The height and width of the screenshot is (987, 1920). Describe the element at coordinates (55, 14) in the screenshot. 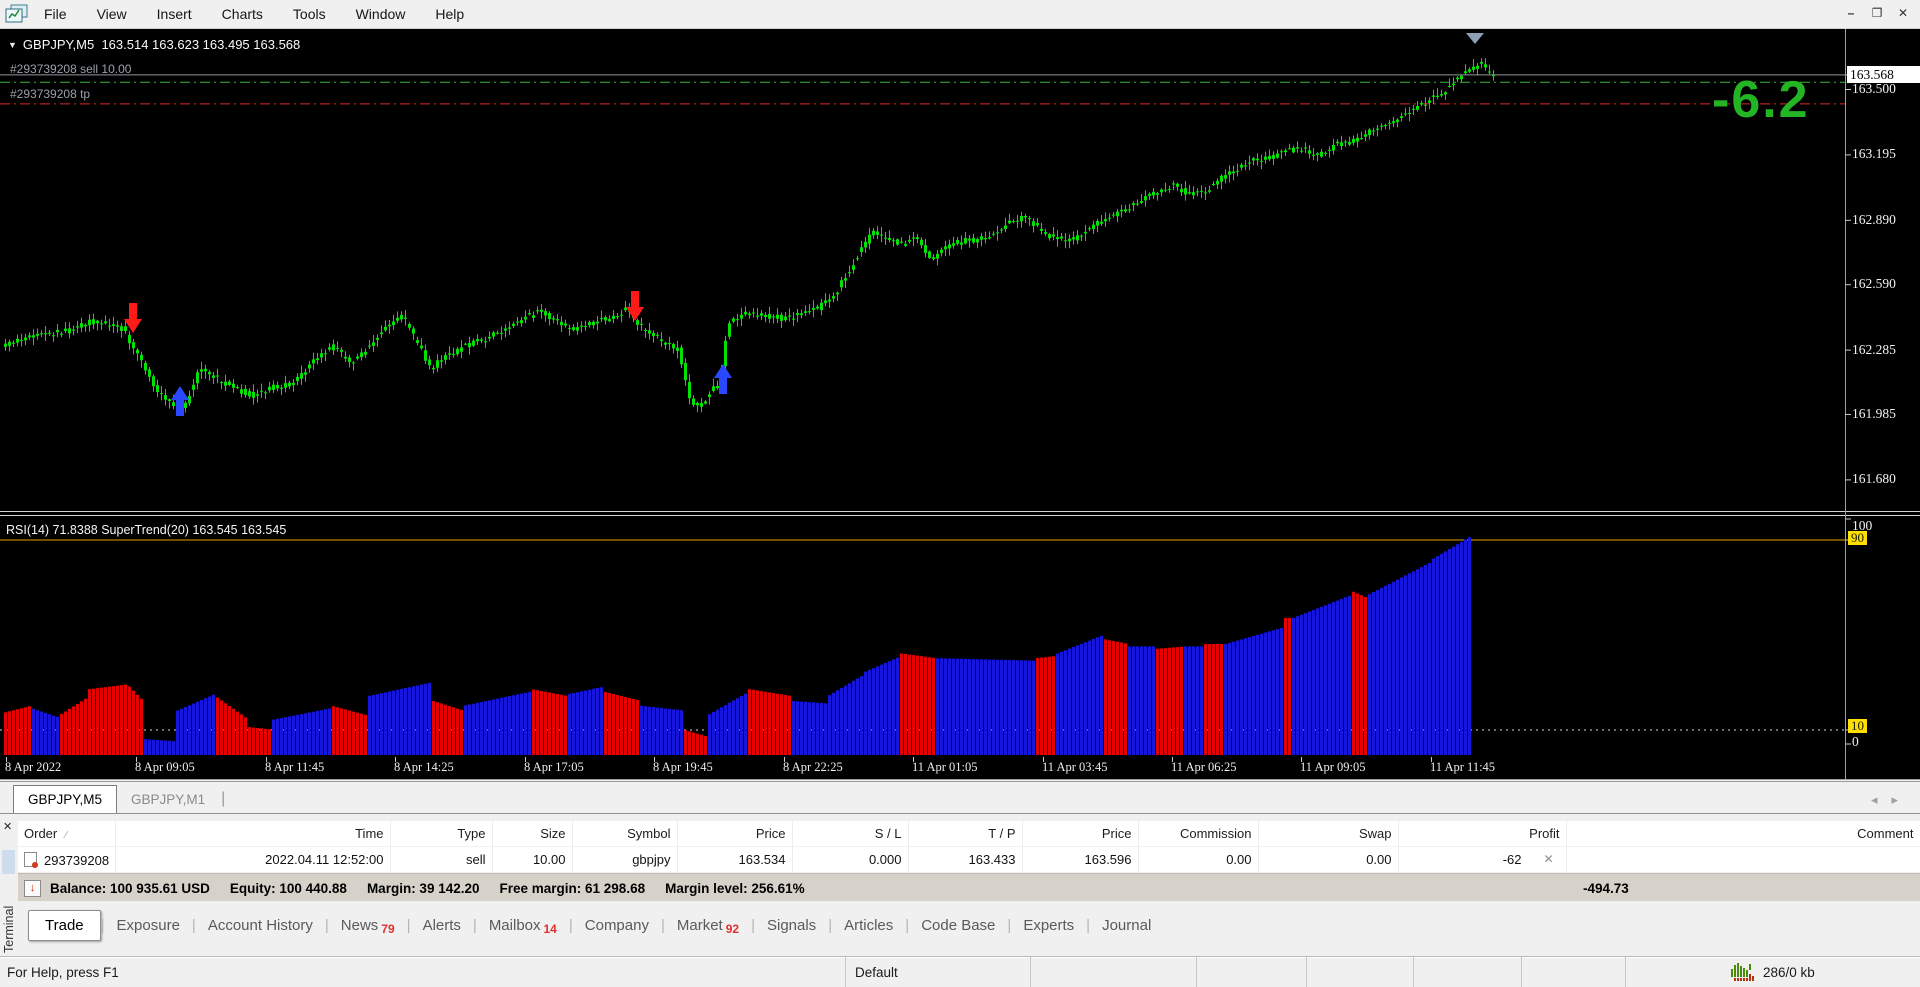

I see `menu-item-file: File` at that location.